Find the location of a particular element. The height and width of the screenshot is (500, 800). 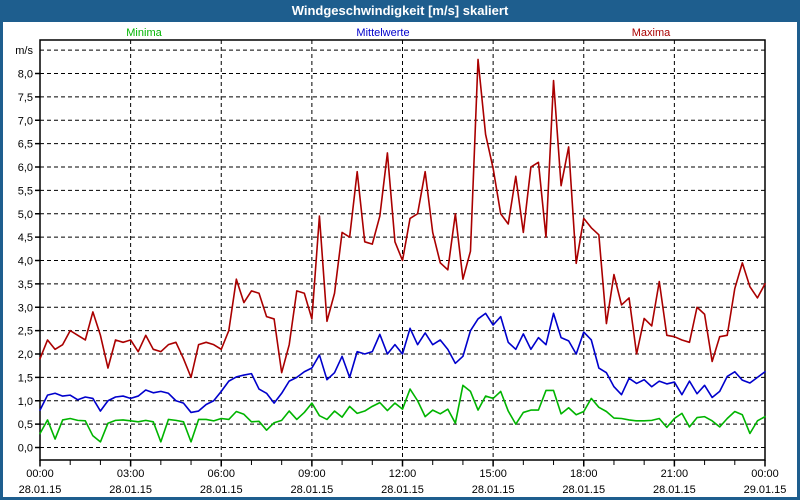

y-tick-label: 6,0 is located at coordinates (25, 168).